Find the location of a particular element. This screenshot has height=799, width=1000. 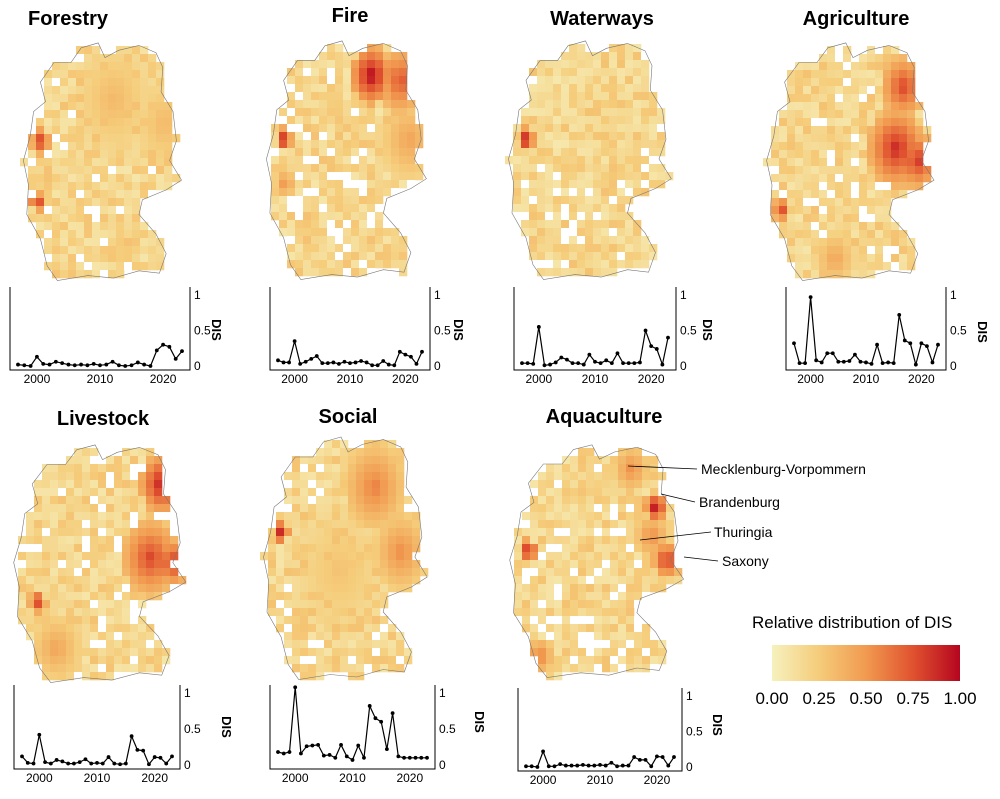

panel-livestock: Livestock 2000 2010 2020 0 0.5 1 DIS is located at coordinates (123, 596).